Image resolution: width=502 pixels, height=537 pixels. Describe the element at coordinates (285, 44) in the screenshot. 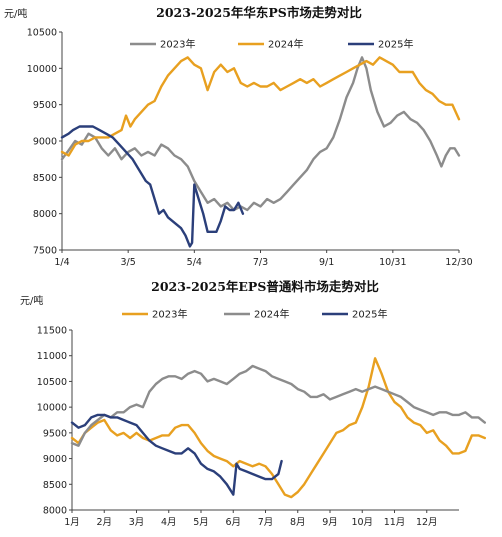

I see `chart1-legend-label: 2024年` at that location.